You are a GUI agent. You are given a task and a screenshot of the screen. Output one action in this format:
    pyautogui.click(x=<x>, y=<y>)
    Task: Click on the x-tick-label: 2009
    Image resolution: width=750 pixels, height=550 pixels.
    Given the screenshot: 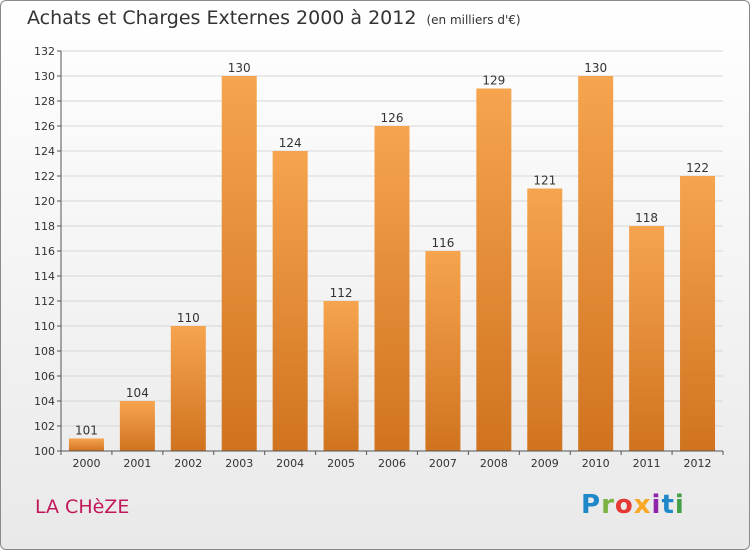 What is the action you would take?
    pyautogui.click(x=545, y=463)
    